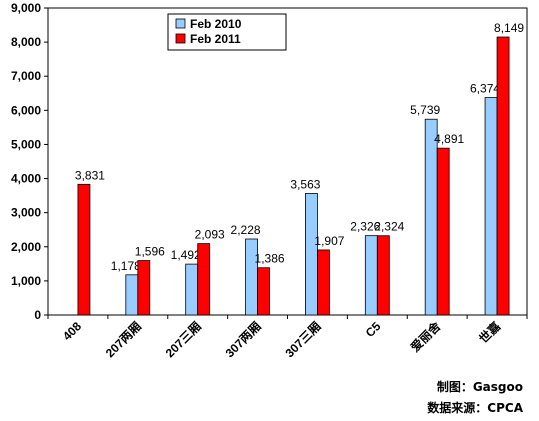  Describe the element at coordinates (329, 241) in the screenshot. I see `data-label: 1,907` at that location.